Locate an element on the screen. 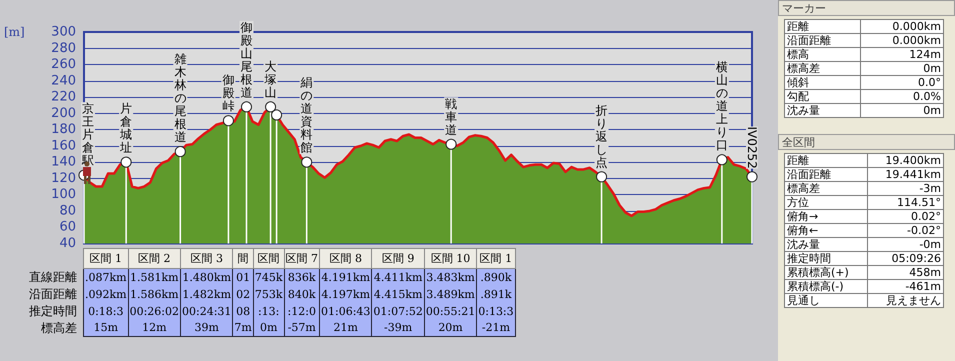  data-label: 御殿山尾根道 is located at coordinates (246, 60).